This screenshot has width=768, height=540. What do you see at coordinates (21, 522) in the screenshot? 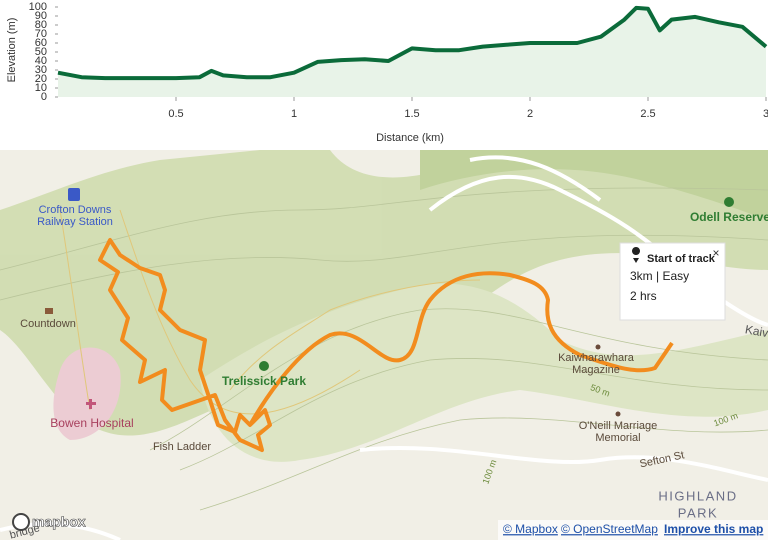
I see `logo-icon` at bounding box center [21, 522].